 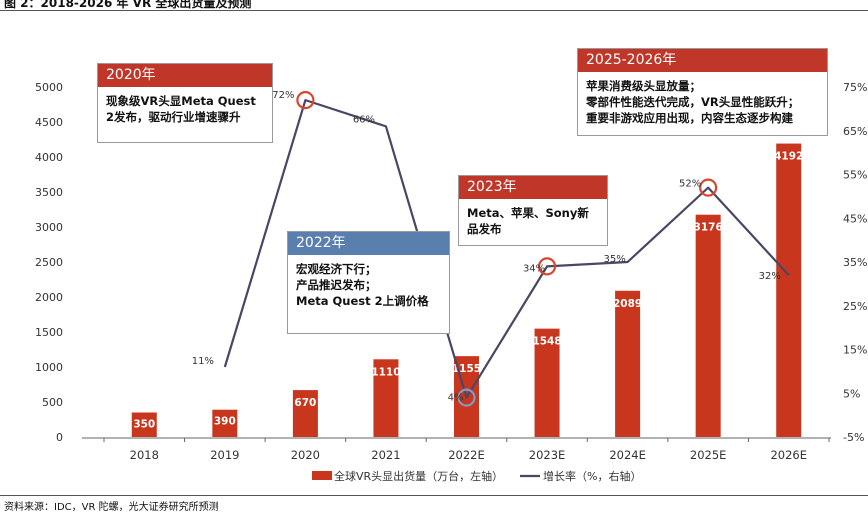 What do you see at coordinates (855, 175) in the screenshot?
I see `y-right-tick-label: 55%` at bounding box center [855, 175].